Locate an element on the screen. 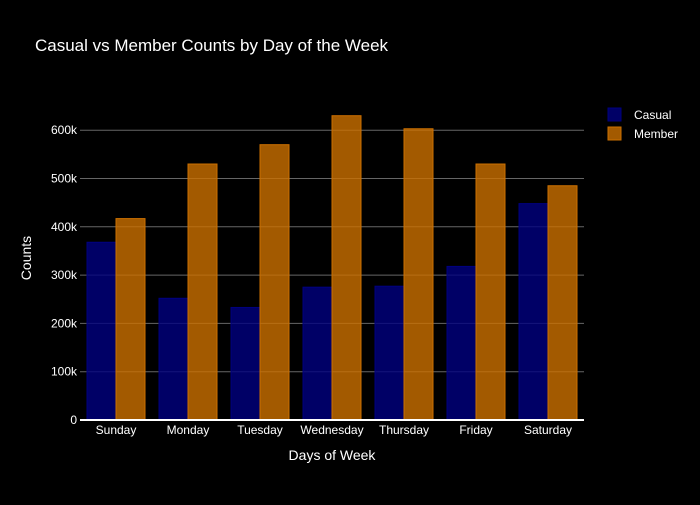  x-axis-title: Days of Week is located at coordinates (333, 455).